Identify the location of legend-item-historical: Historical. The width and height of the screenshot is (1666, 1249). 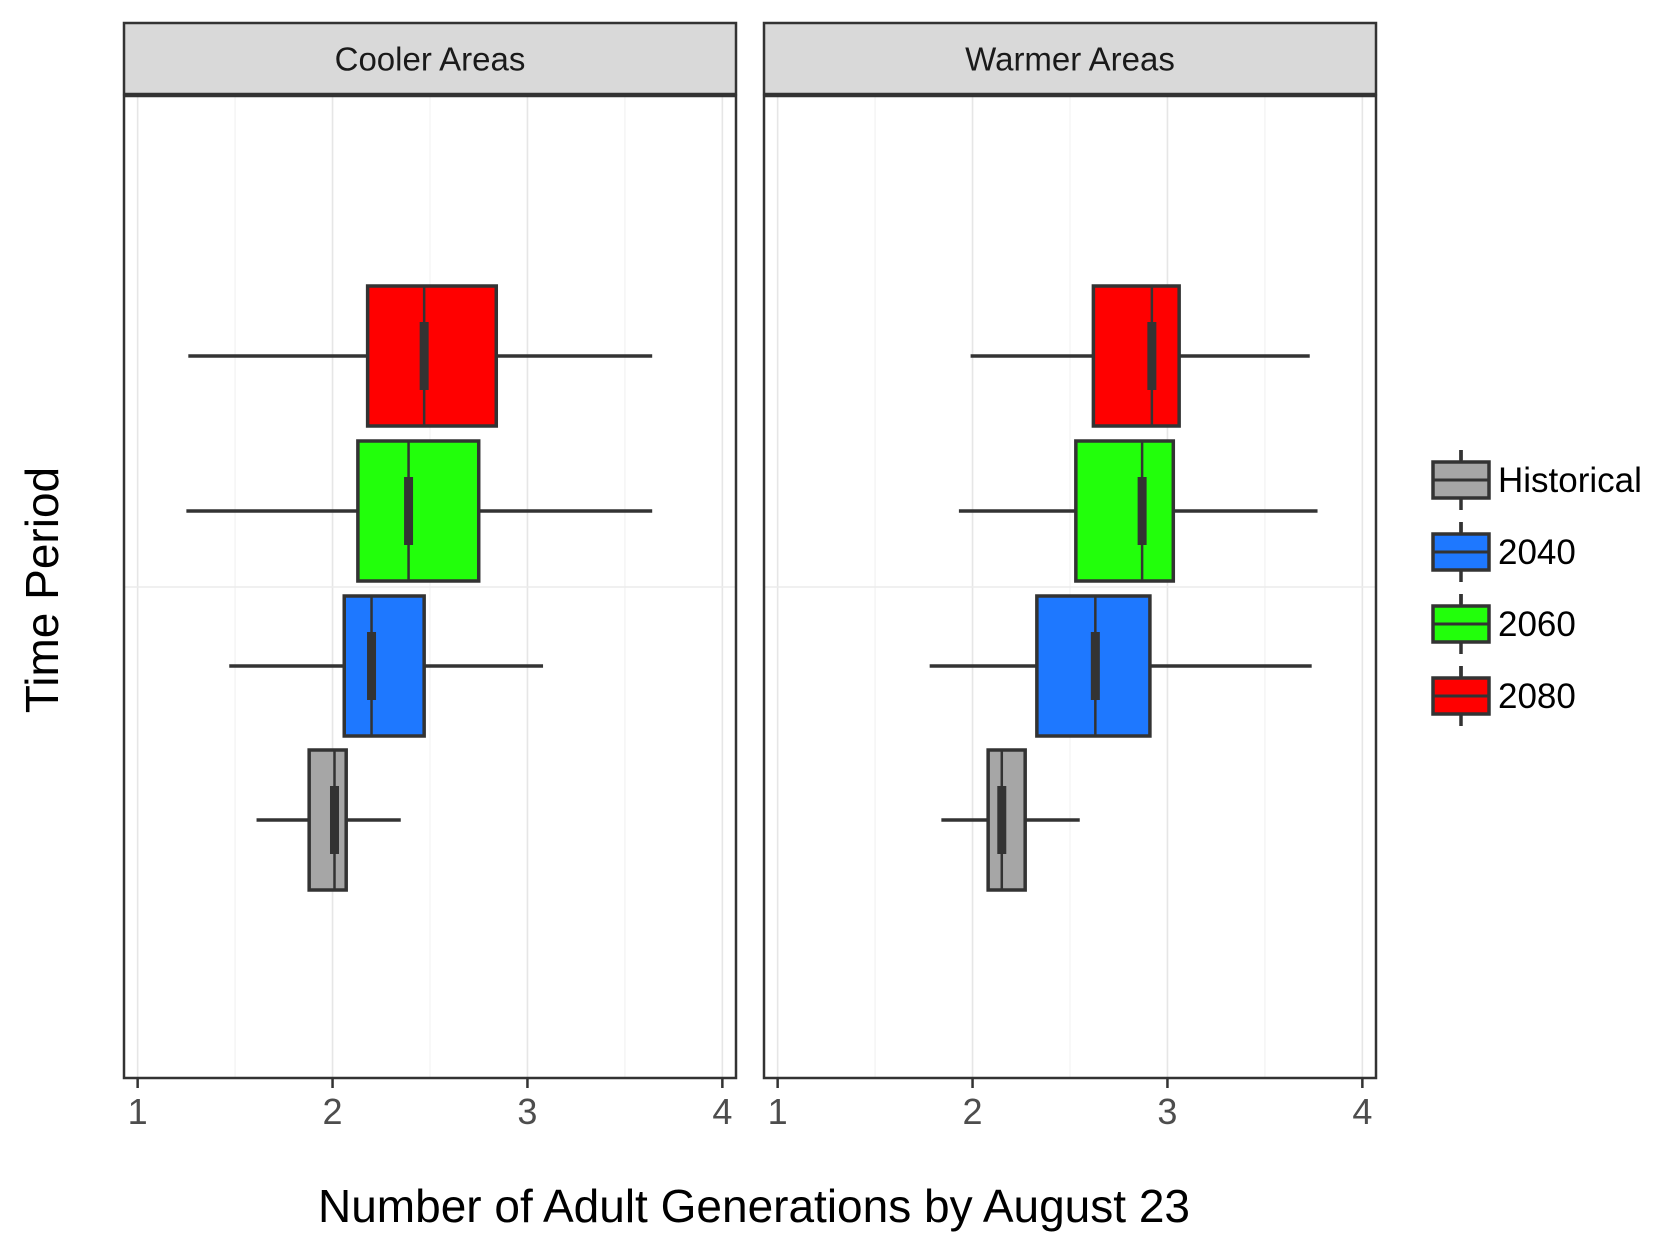
(1536, 480).